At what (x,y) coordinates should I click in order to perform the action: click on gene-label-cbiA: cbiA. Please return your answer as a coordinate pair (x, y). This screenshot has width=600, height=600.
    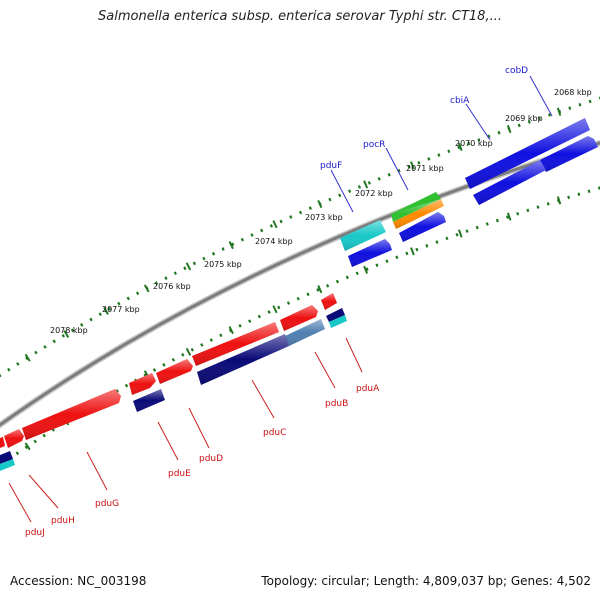
    Looking at the image, I should click on (460, 101).